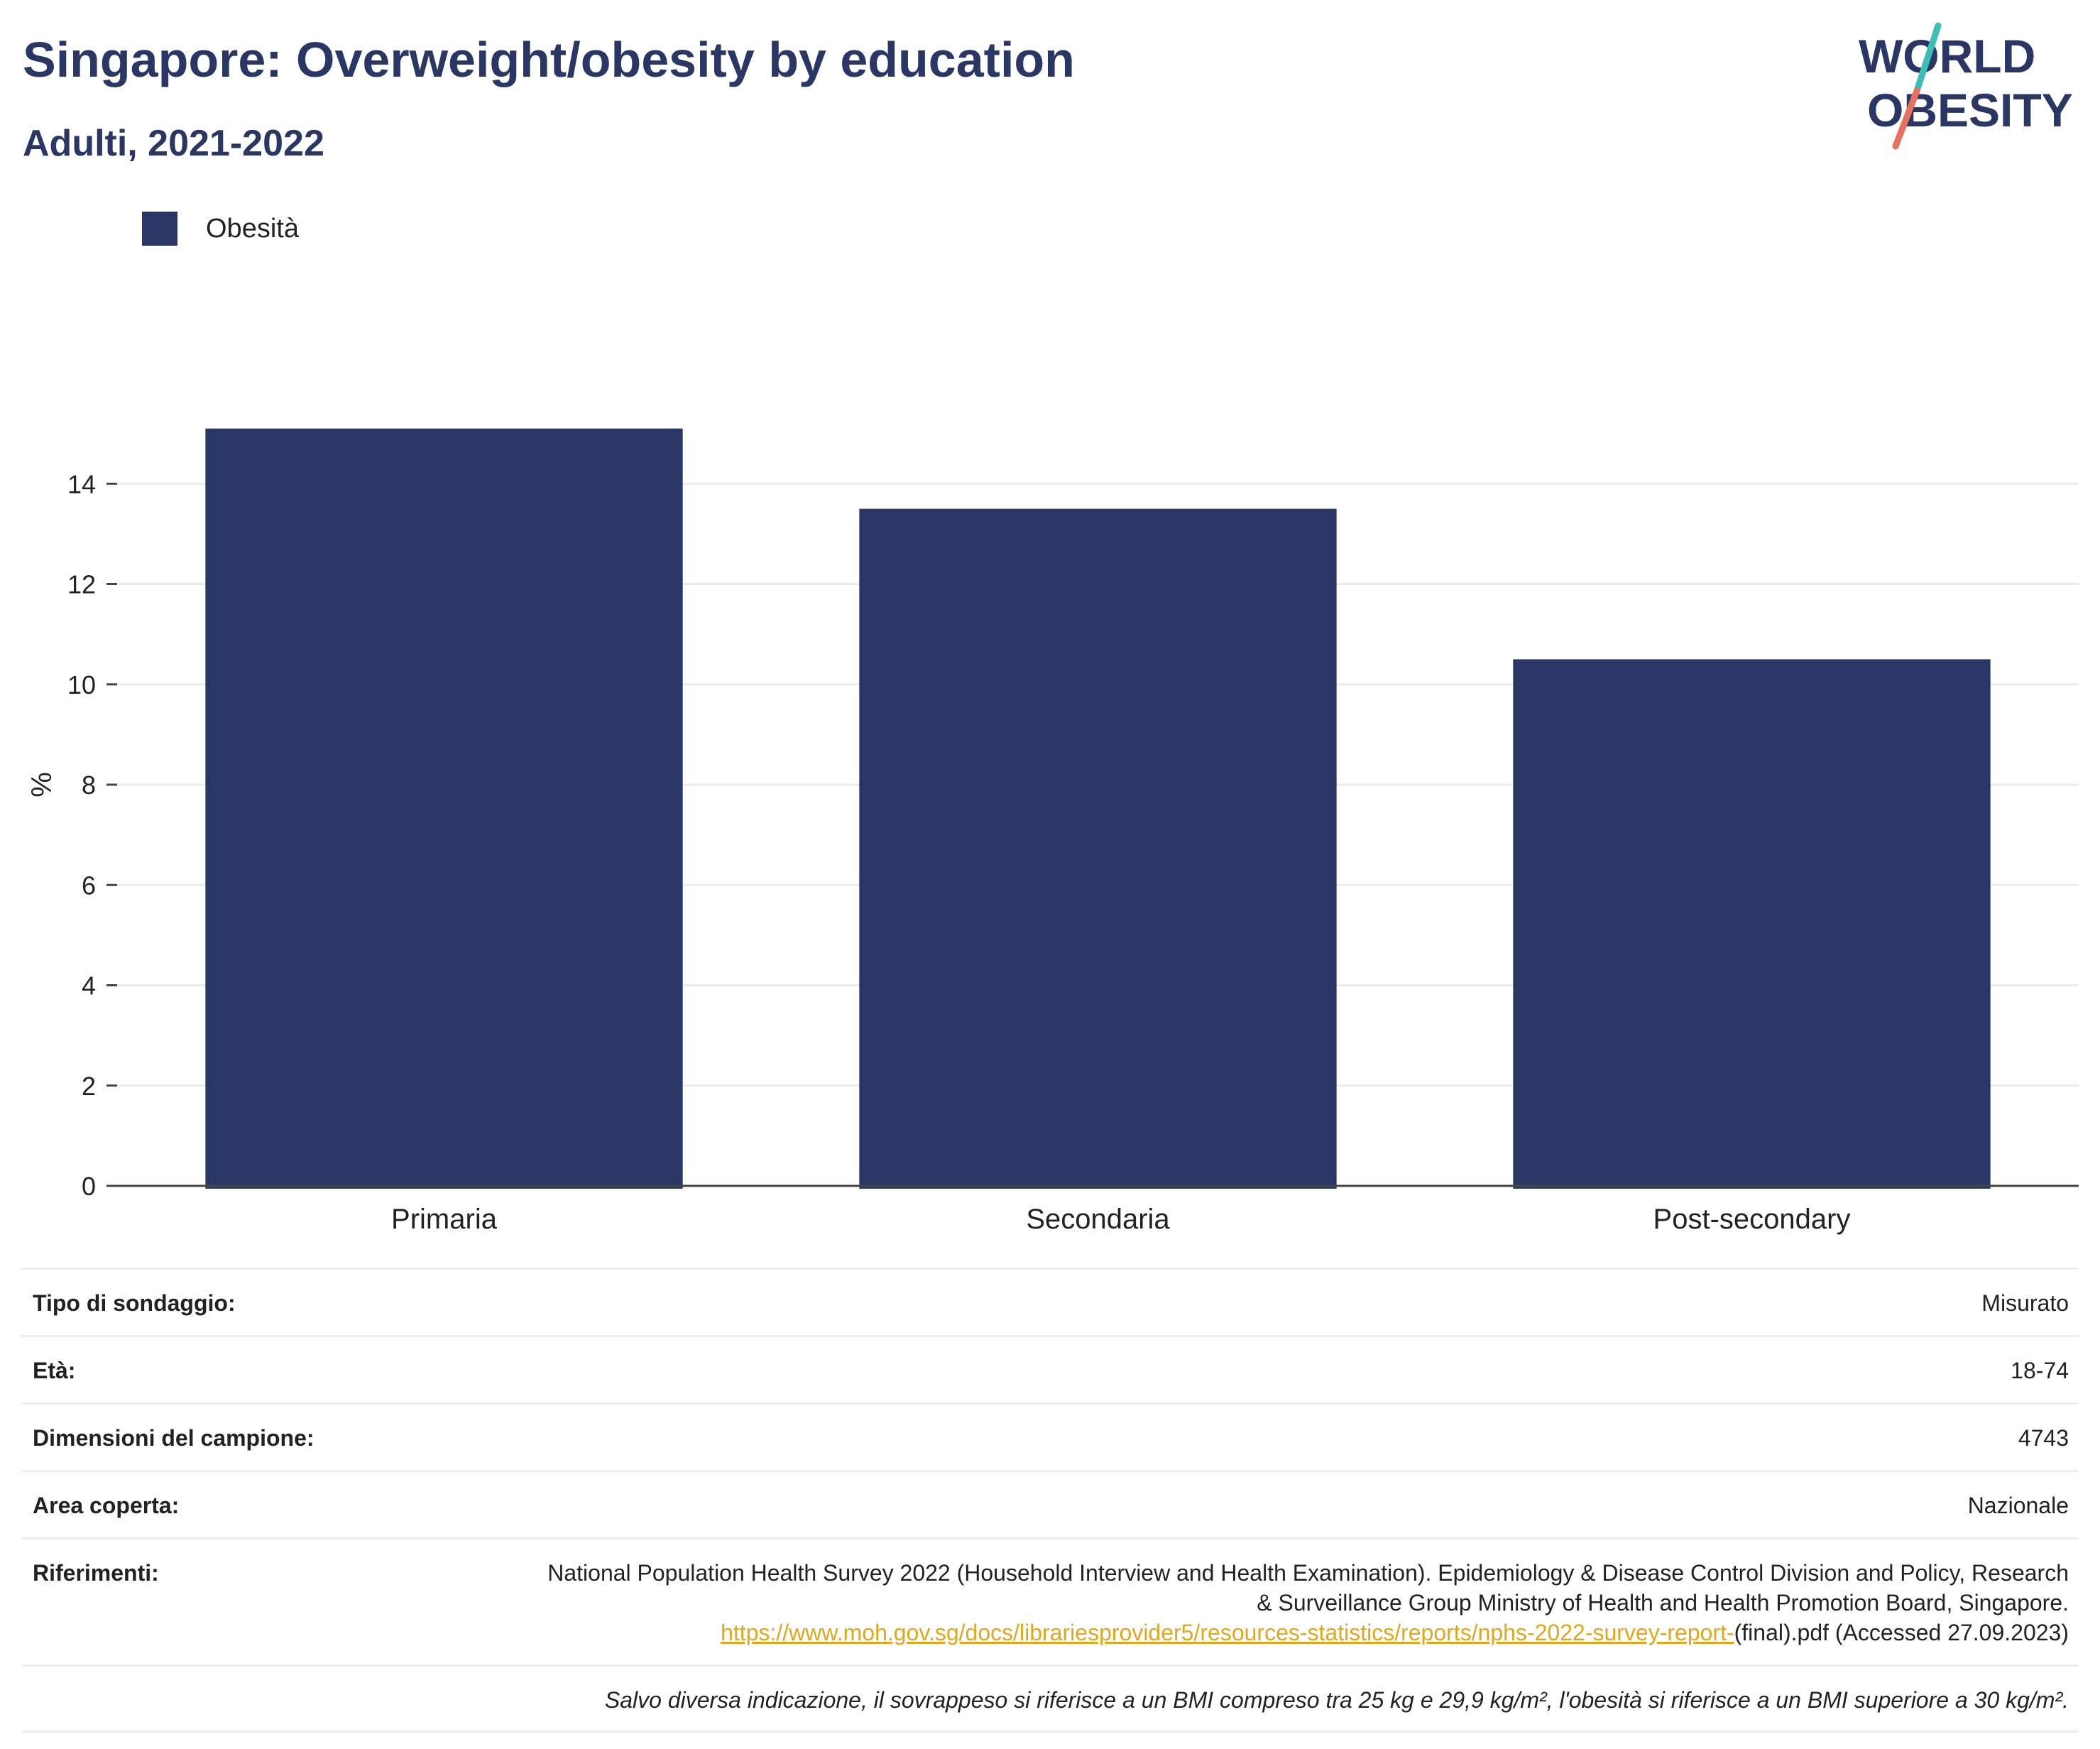  I want to click on y-tick-label: 2, so click(89, 1086).